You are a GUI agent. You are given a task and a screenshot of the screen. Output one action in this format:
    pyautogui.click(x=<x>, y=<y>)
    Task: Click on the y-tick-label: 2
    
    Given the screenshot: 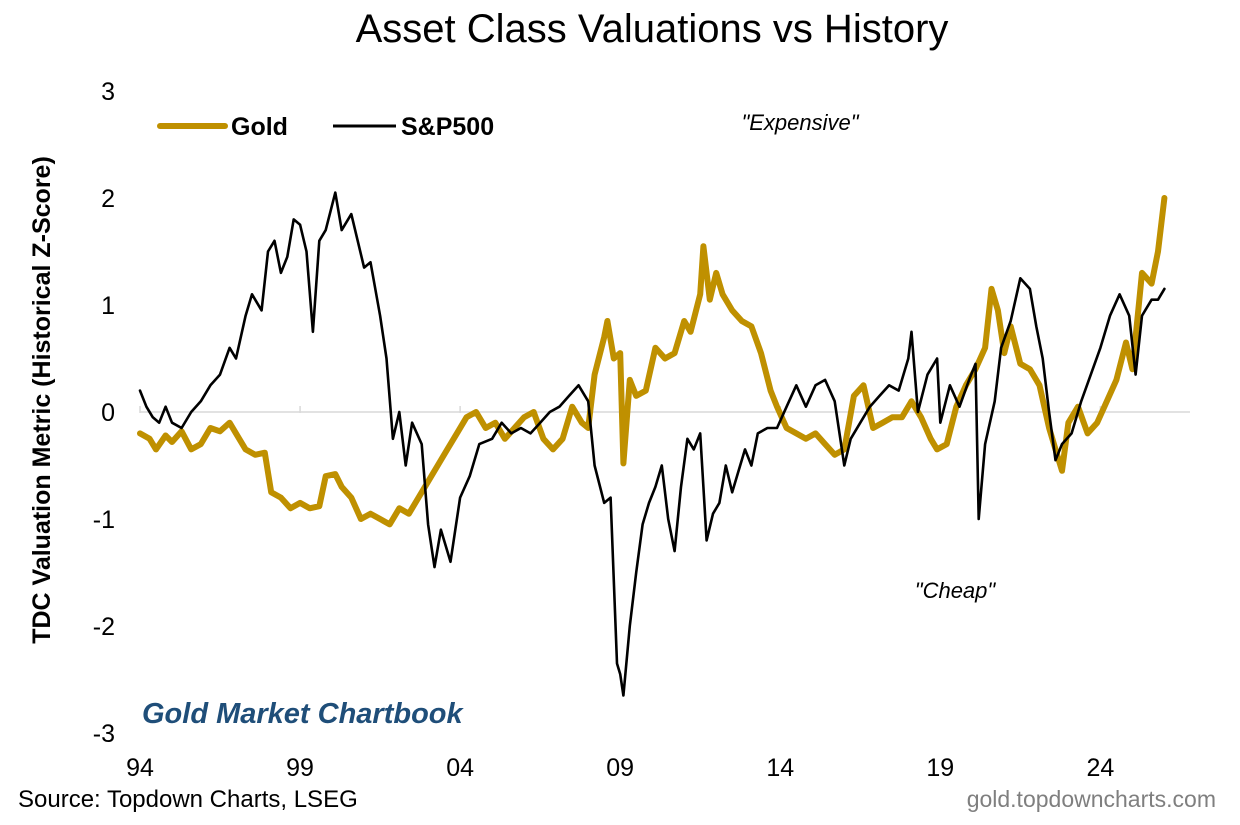 What is the action you would take?
    pyautogui.click(x=108, y=199)
    